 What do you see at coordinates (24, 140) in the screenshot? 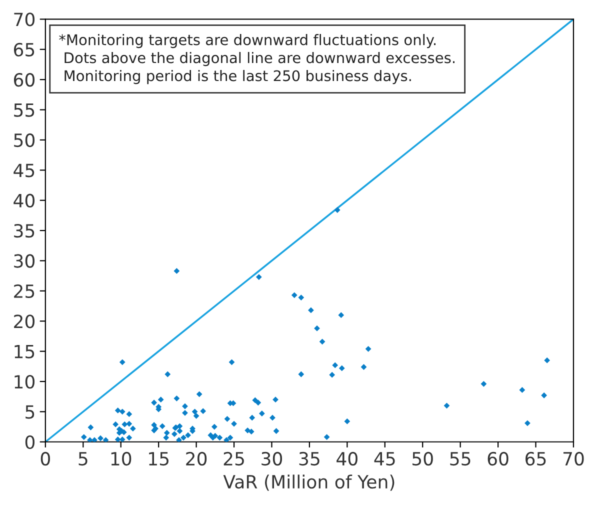
I see `y-tick-label: 50` at bounding box center [24, 140].